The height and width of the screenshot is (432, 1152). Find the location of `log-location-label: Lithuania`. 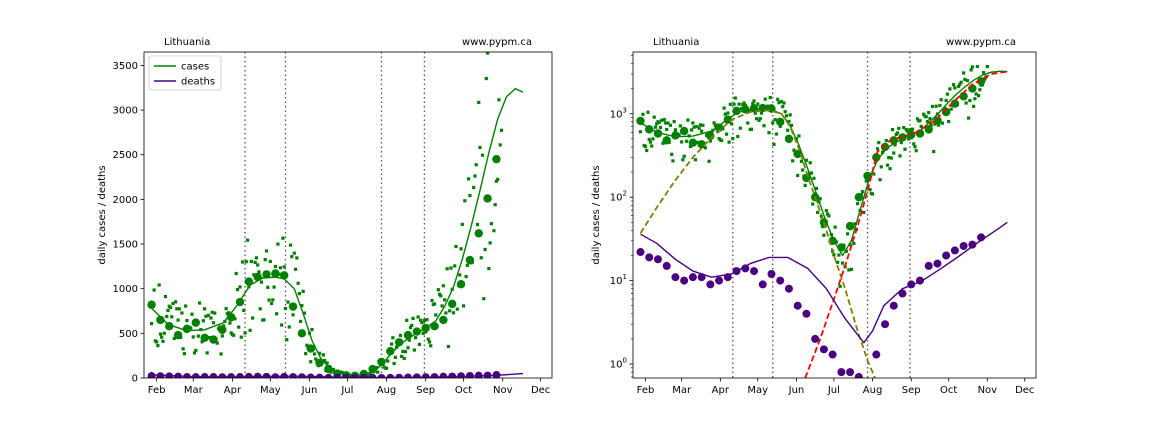

log-location-label: Lithuania is located at coordinates (676, 42).